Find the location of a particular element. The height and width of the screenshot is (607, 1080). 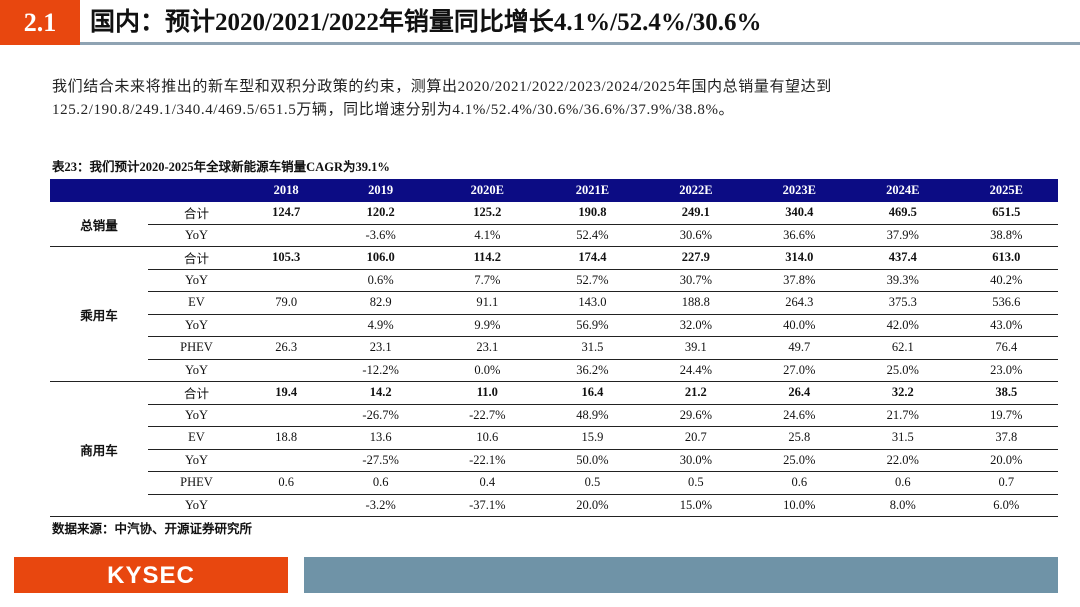

table-cell: 340.4 is located at coordinates (799, 213).